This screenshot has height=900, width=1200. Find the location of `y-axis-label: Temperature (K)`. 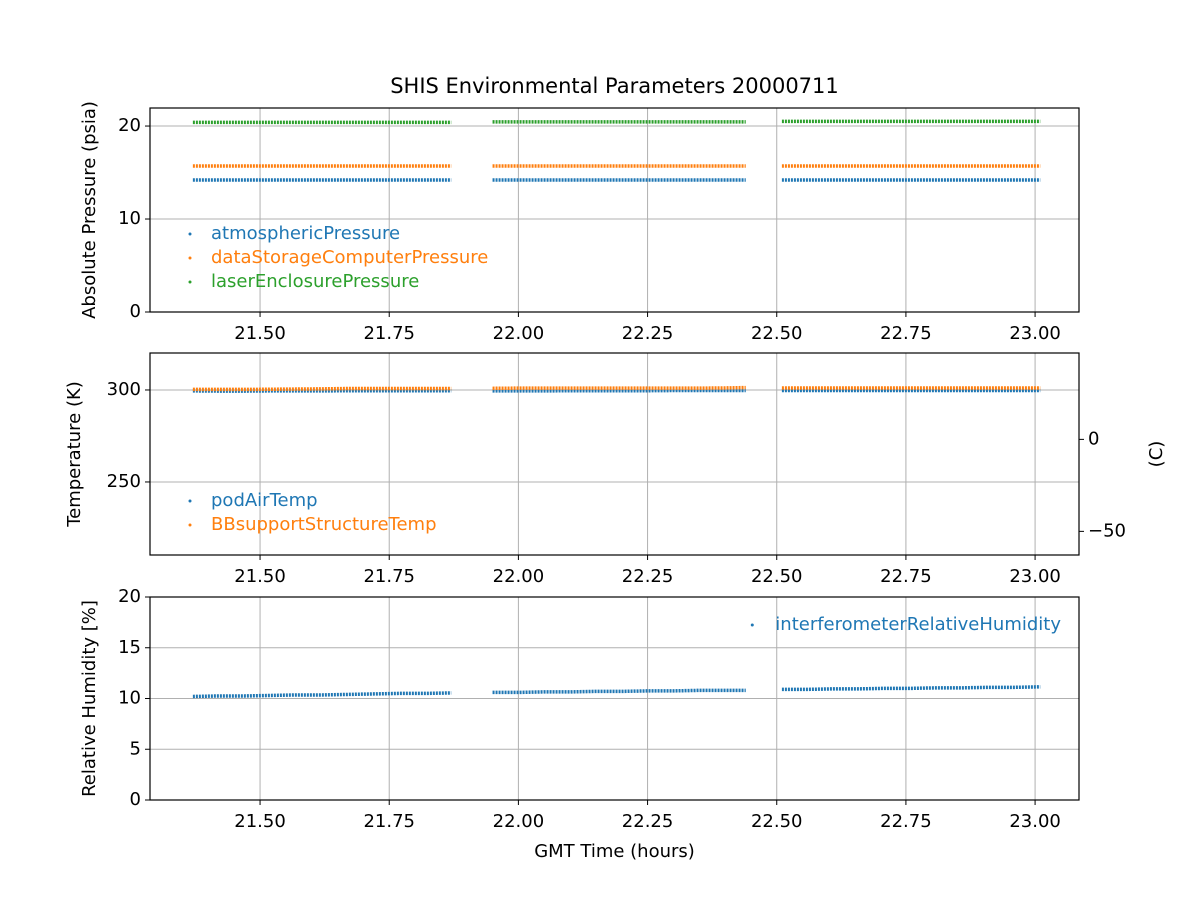

y-axis-label: Temperature (K) is located at coordinates (74, 454).